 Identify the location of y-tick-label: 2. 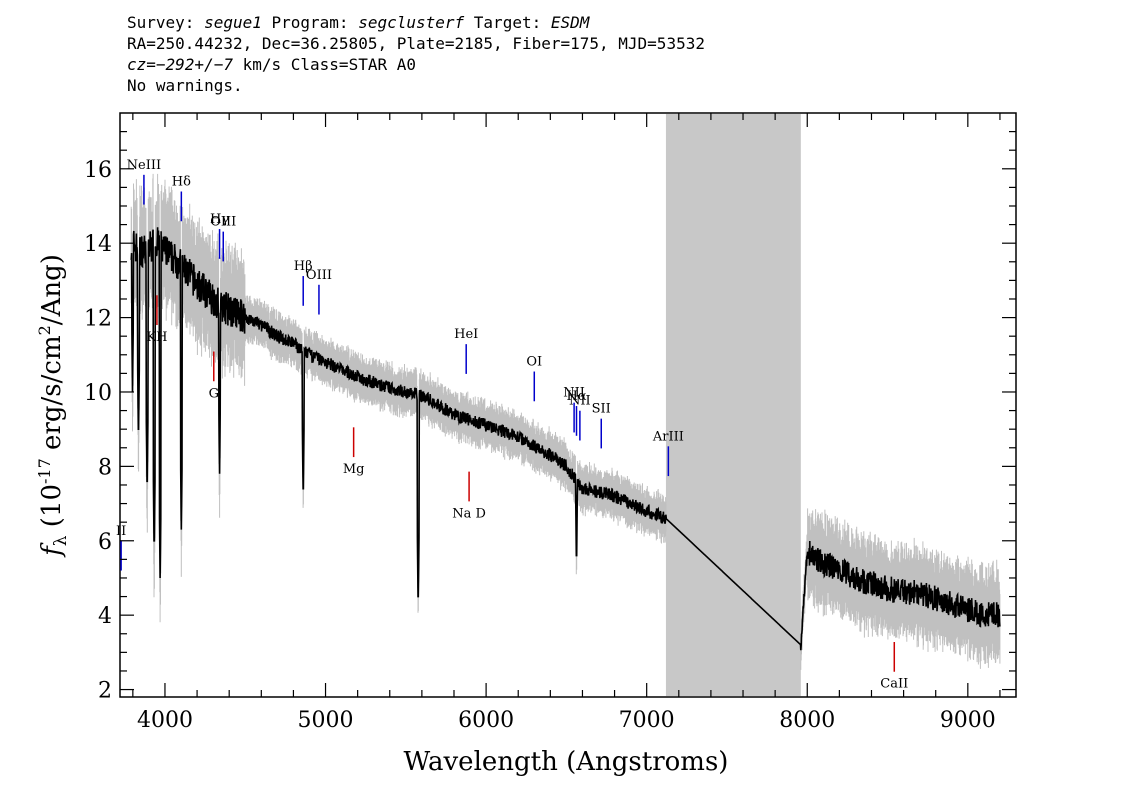
(105, 691).